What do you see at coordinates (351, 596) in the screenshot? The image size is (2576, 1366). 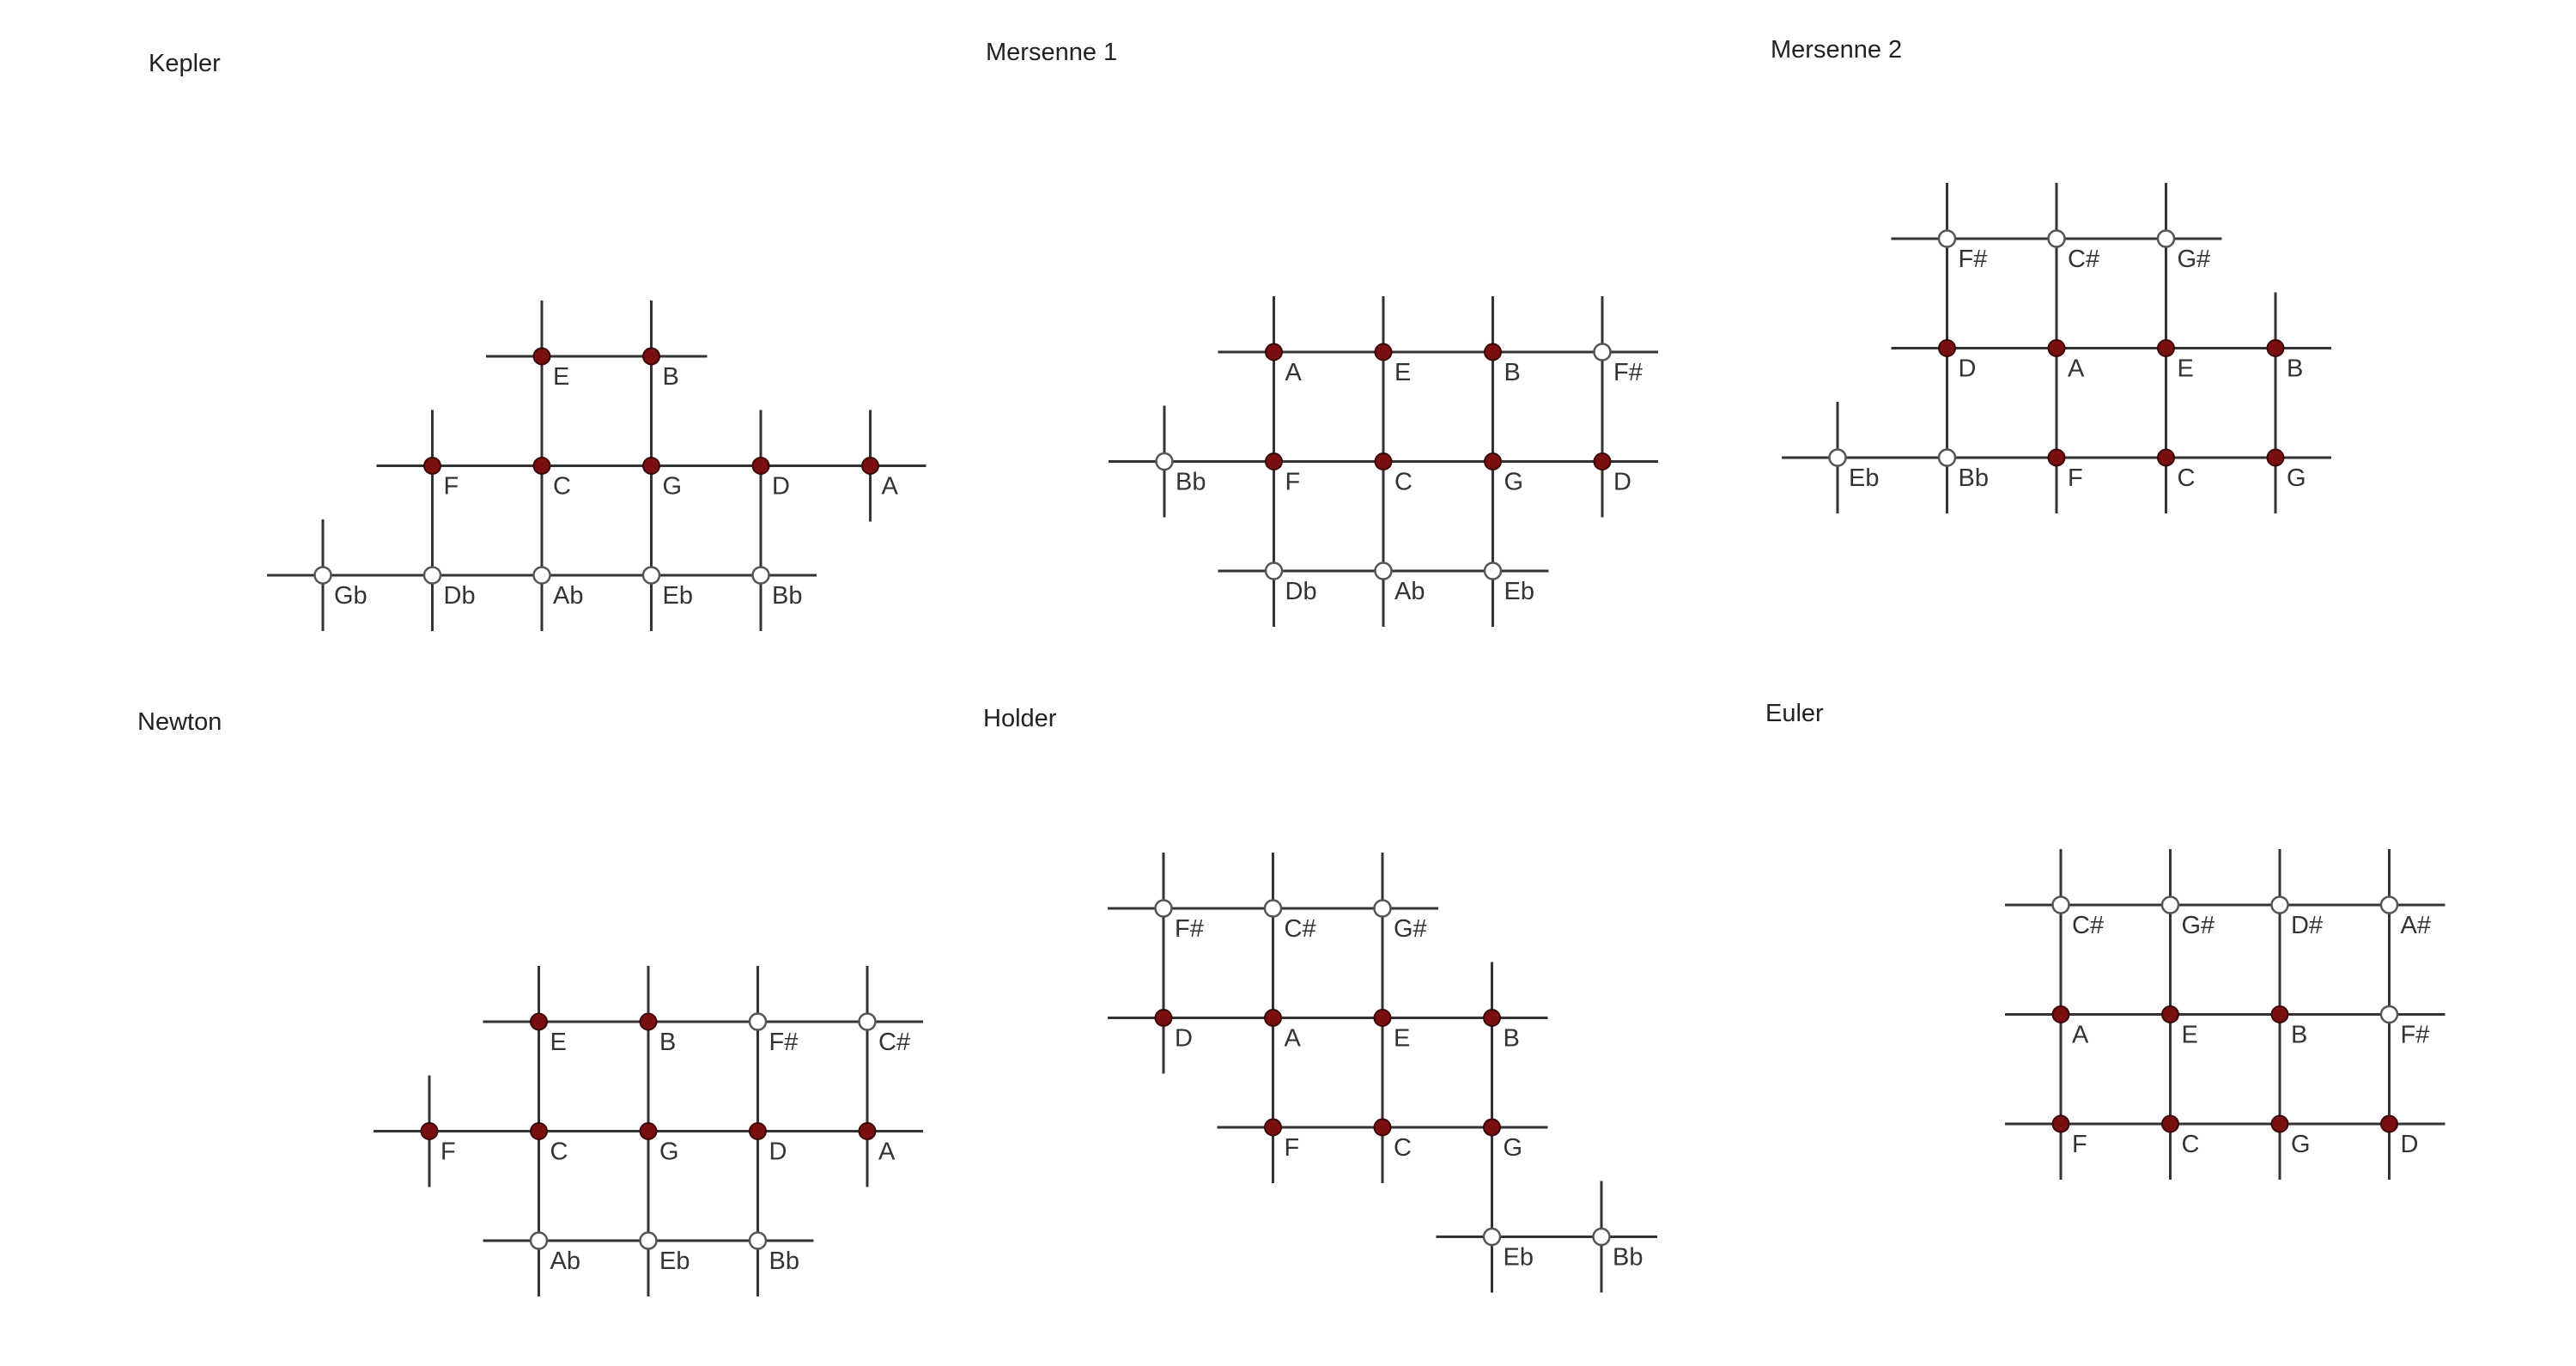 I see `note-label: Gb` at bounding box center [351, 596].